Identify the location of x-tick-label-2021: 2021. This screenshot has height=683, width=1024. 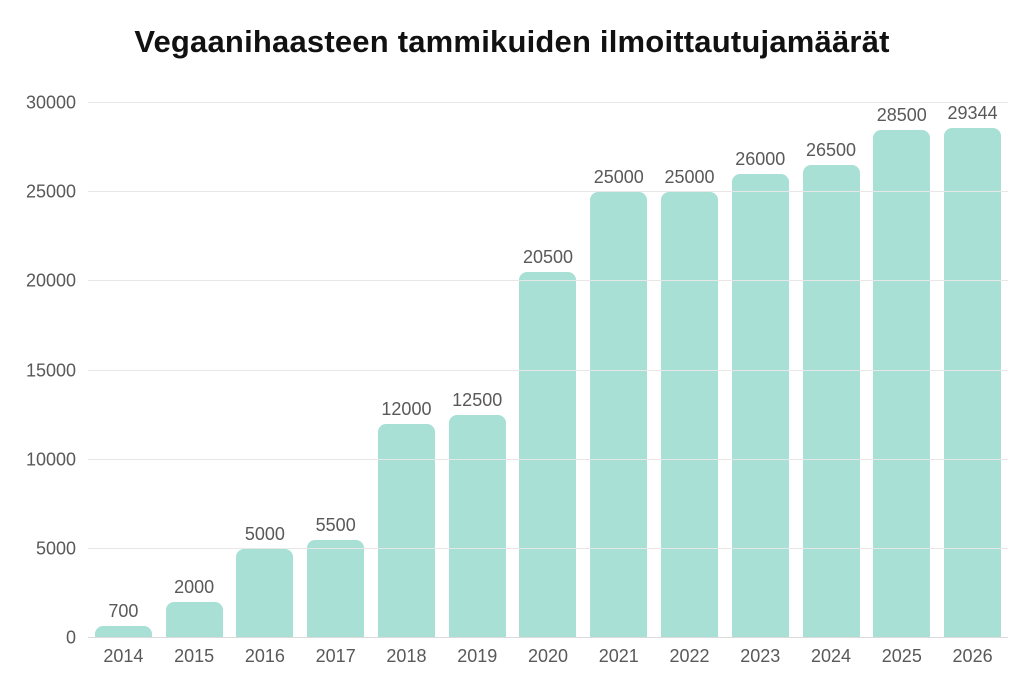
(618, 656).